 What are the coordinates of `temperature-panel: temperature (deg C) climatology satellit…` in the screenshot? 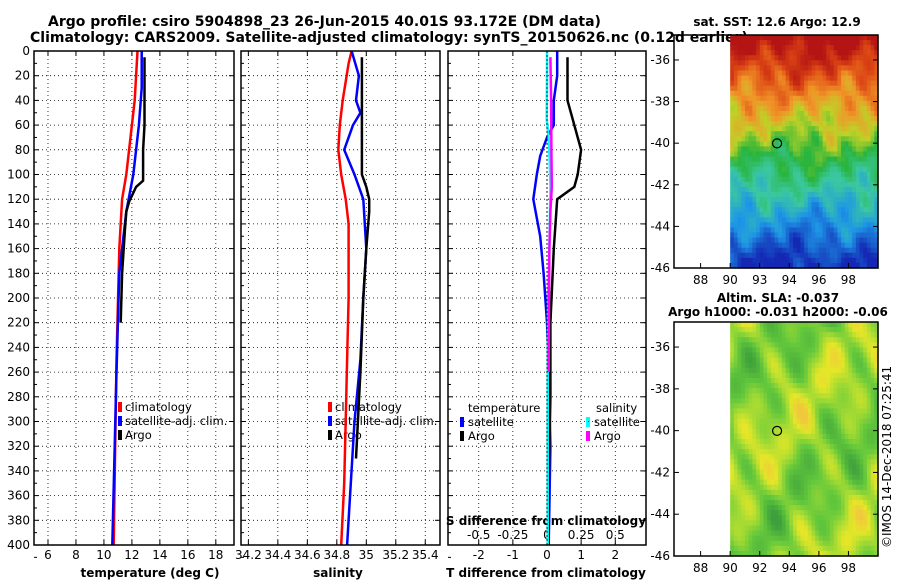 It's located at (154, 490).